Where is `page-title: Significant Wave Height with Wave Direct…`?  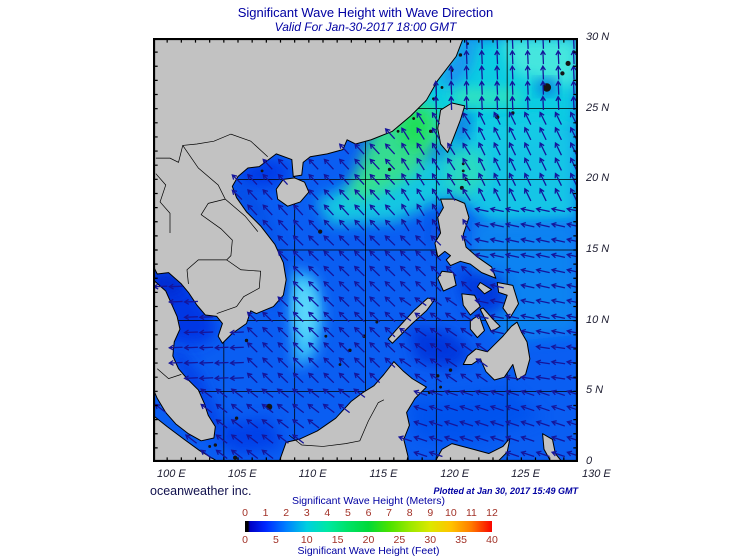 page-title: Significant Wave Height with Wave Direct… is located at coordinates (365, 12).